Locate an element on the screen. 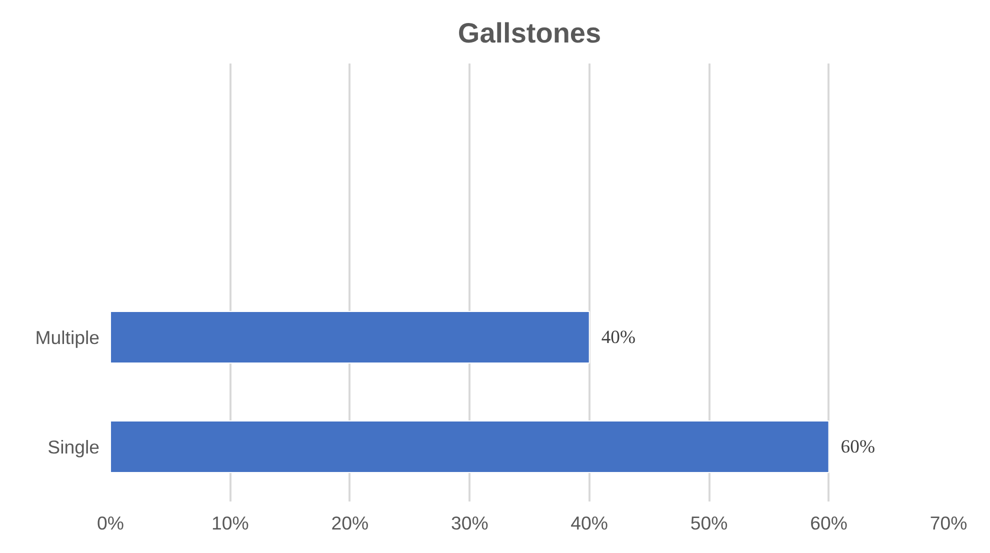  x-tick-label: 0% is located at coordinates (110, 523).